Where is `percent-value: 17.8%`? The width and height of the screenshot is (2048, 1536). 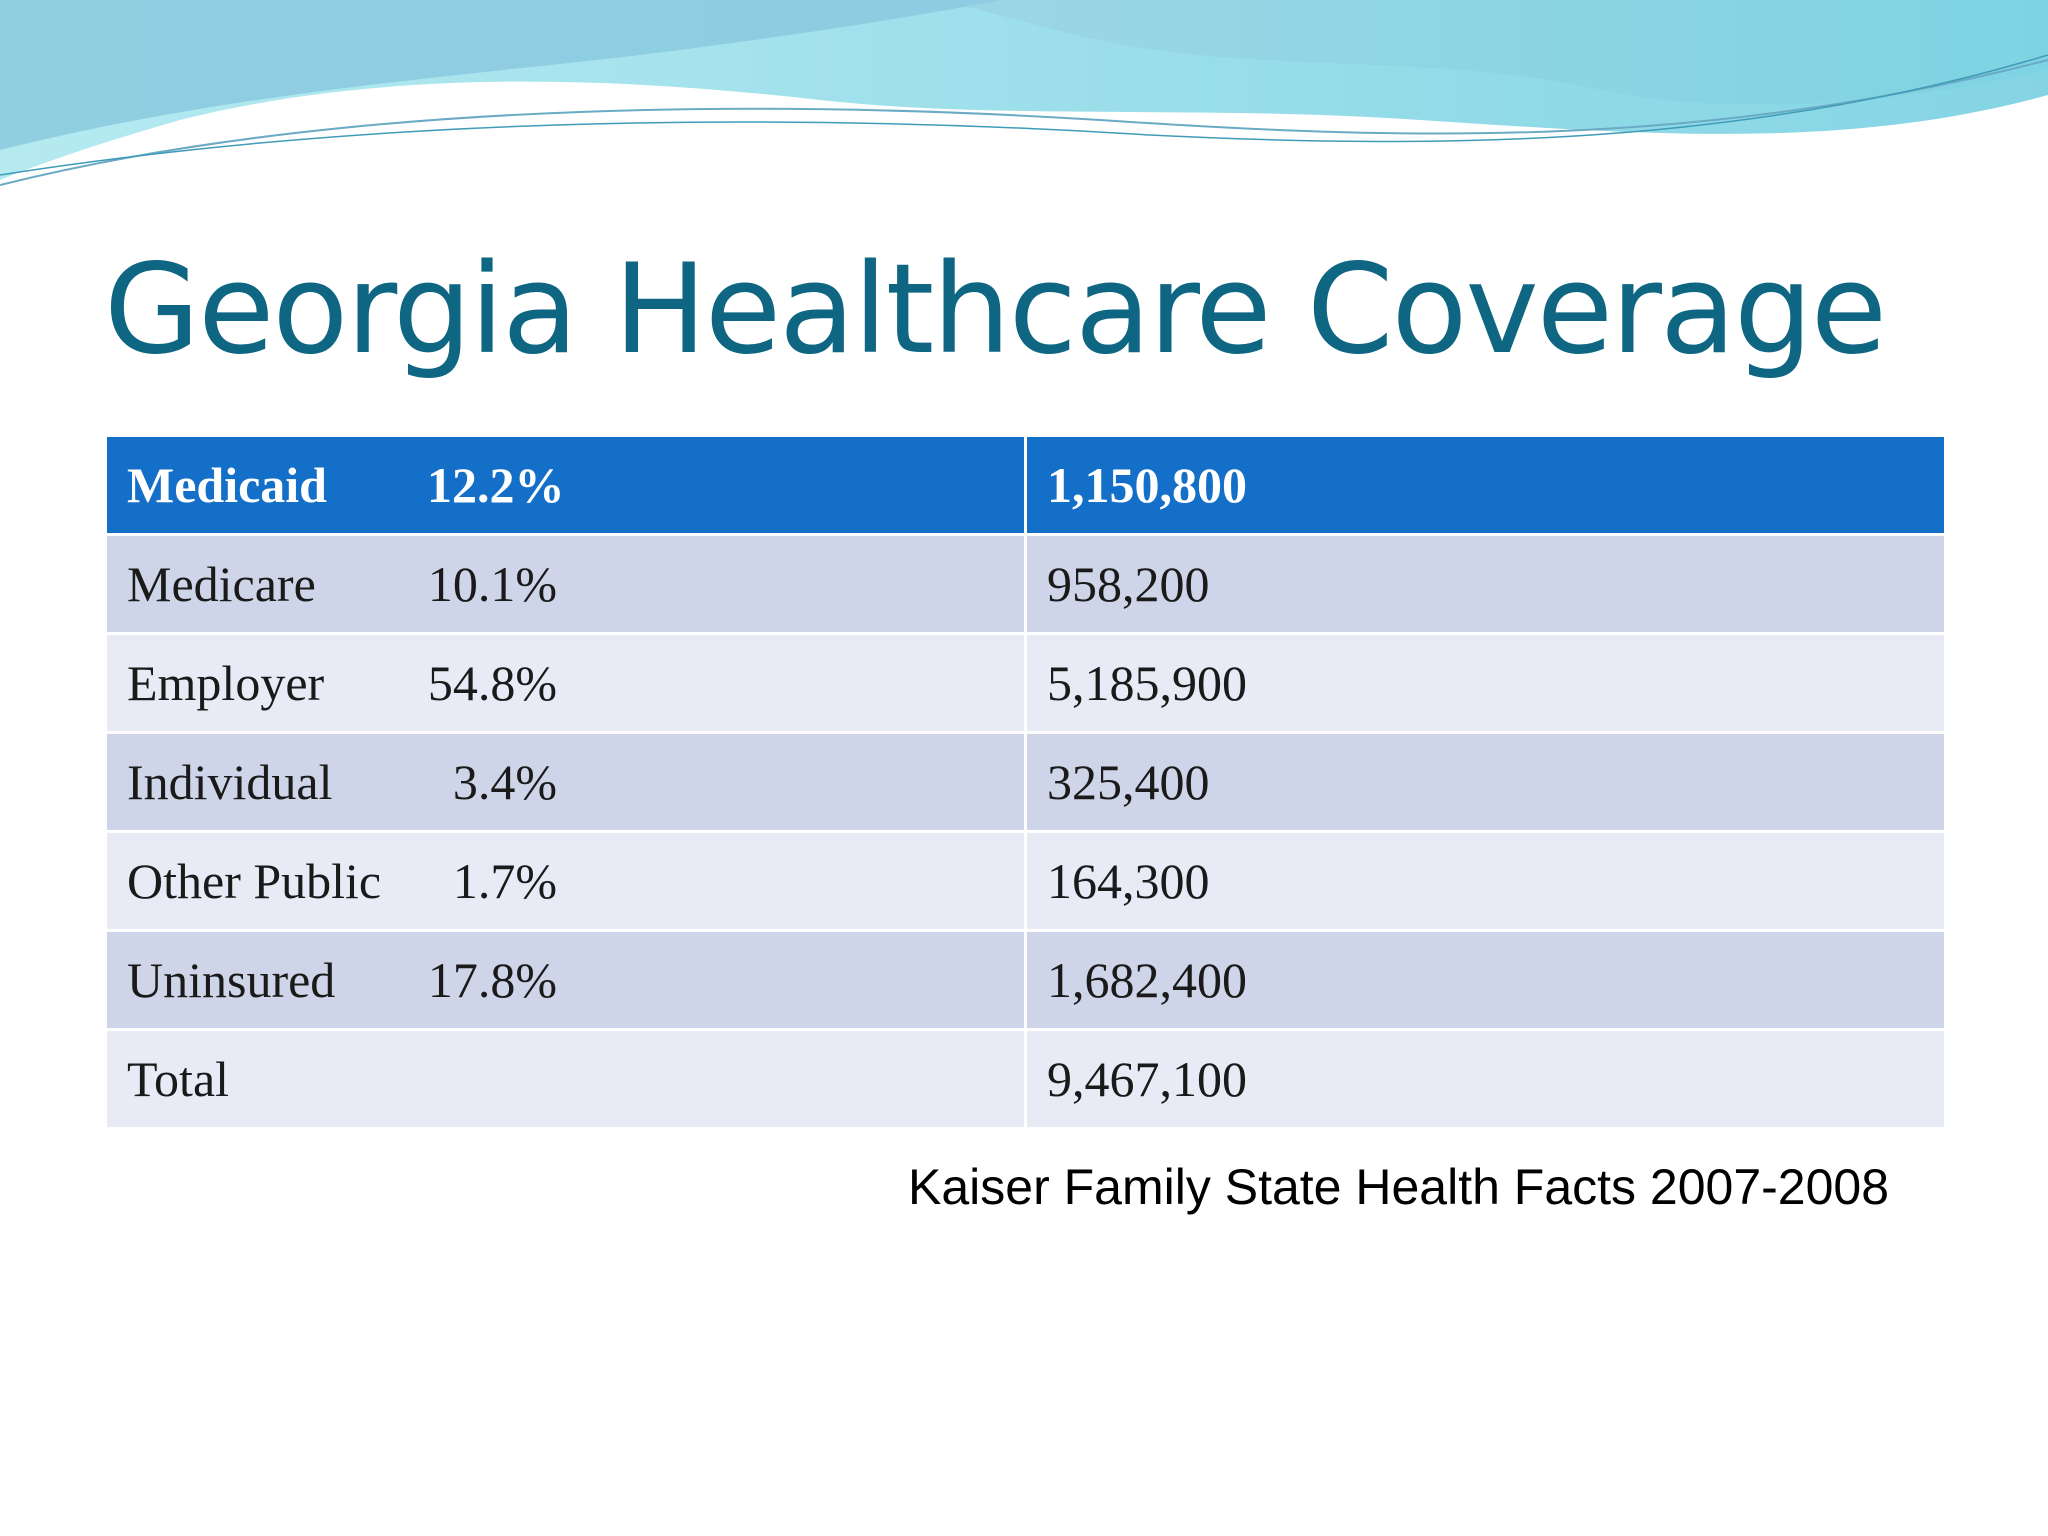
percent-value: 17.8% is located at coordinates (492, 980).